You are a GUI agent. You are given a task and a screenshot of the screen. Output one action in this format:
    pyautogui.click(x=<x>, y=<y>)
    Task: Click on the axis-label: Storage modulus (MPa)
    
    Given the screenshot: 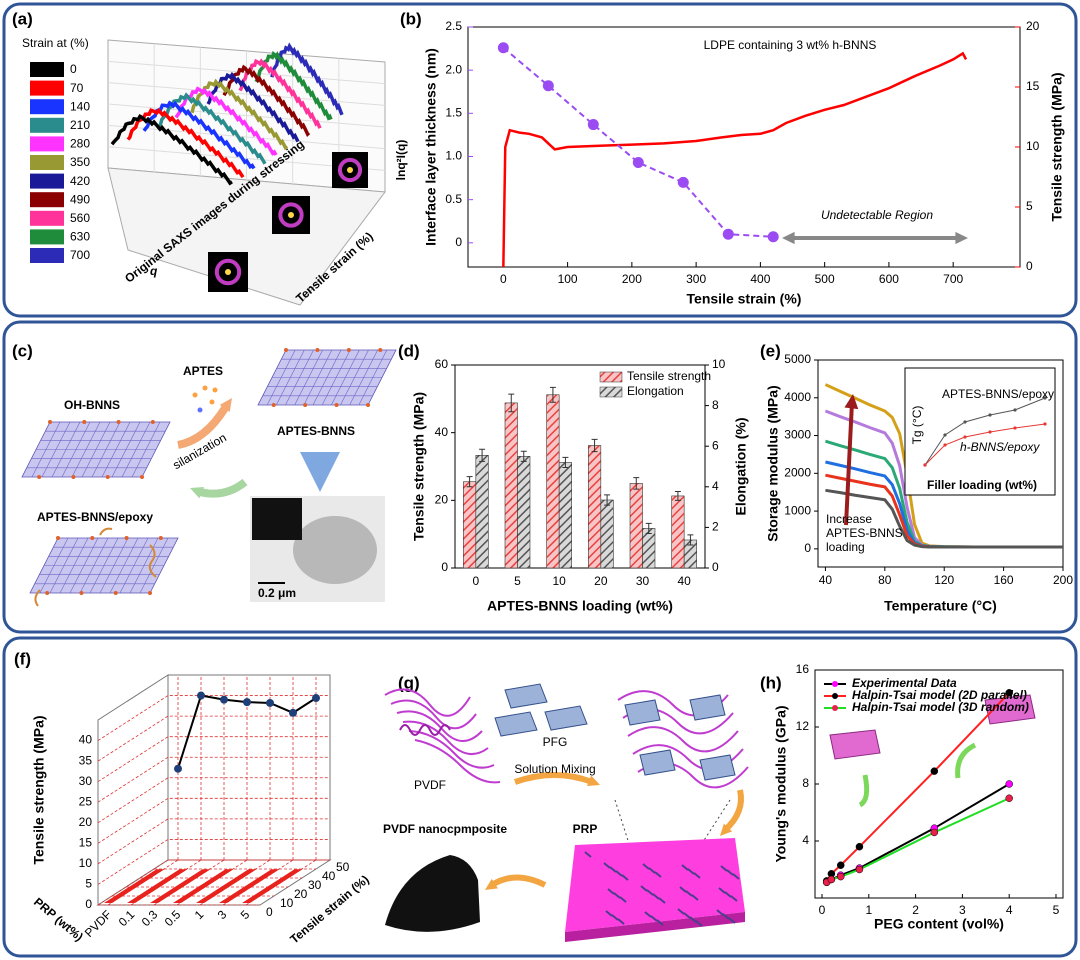 What is the action you would take?
    pyautogui.click(x=773, y=463)
    